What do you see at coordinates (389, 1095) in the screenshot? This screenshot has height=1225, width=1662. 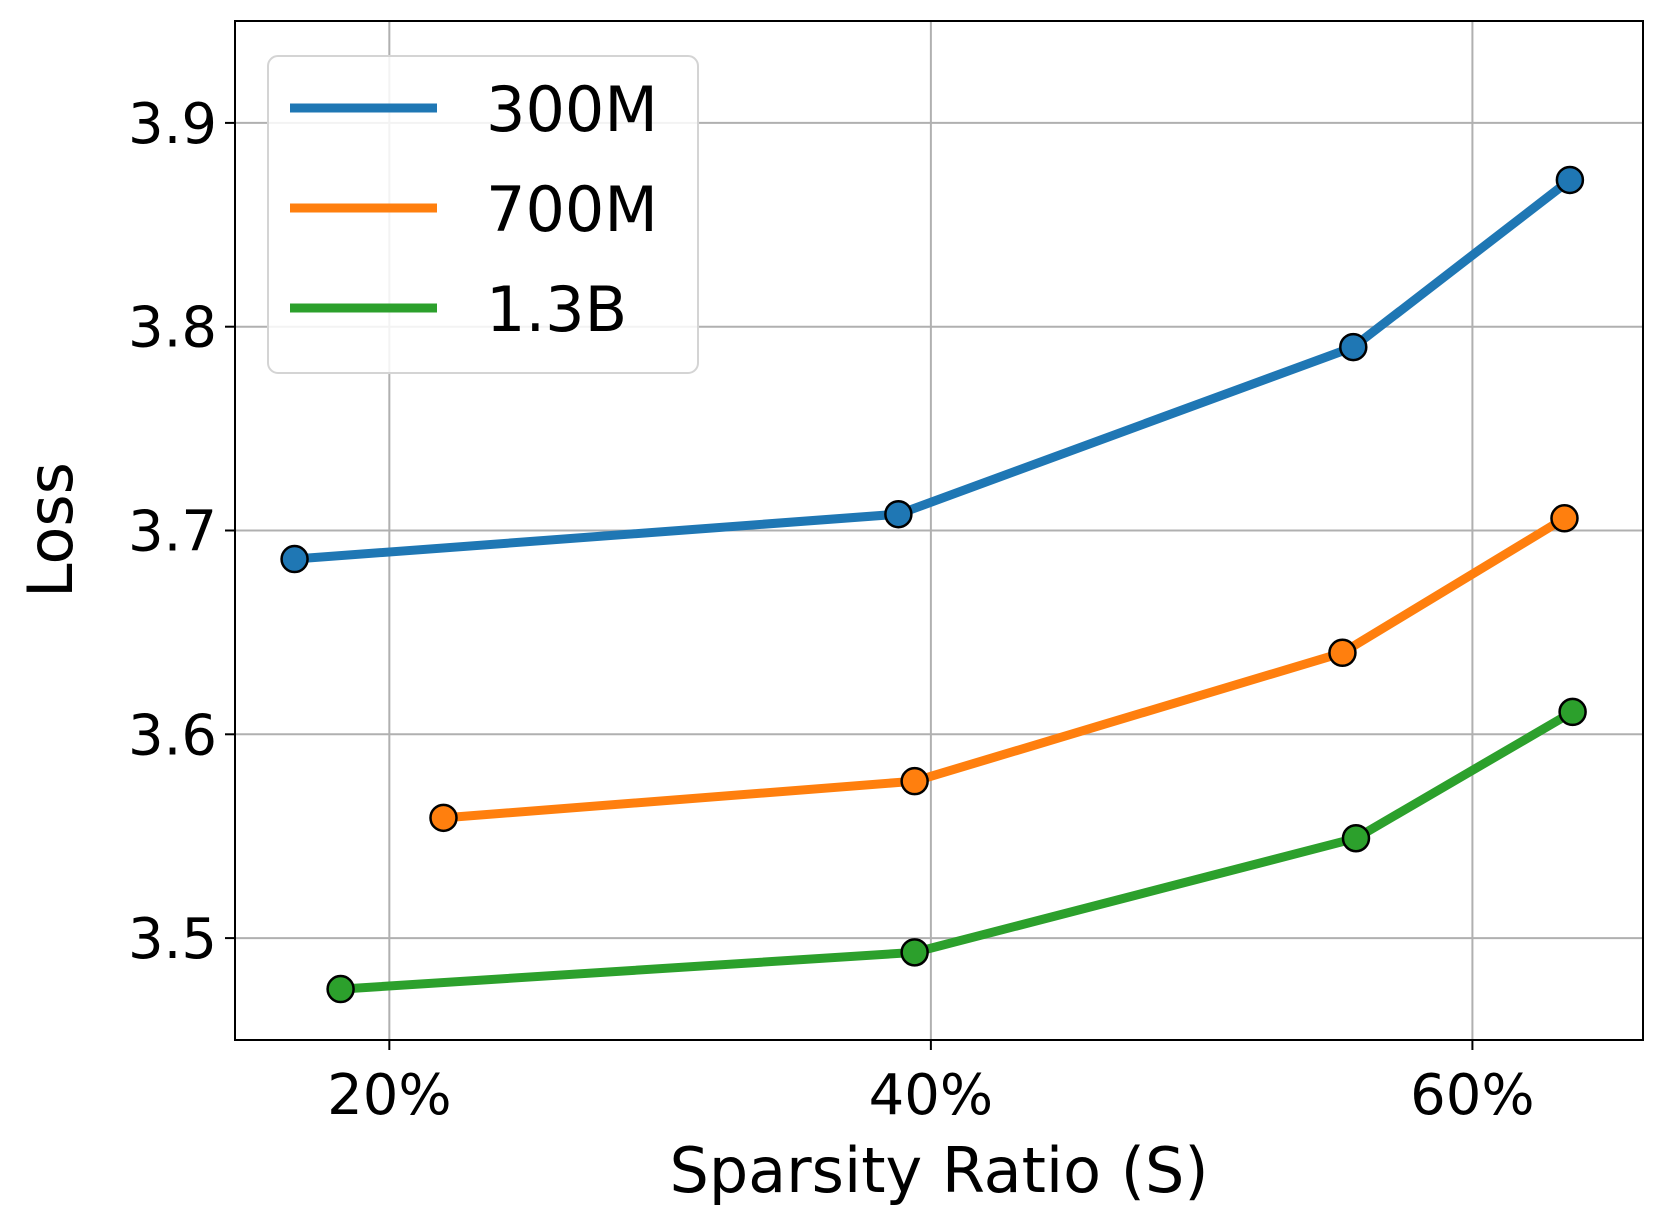 I see `x-tick-label: 20%` at bounding box center [389, 1095].